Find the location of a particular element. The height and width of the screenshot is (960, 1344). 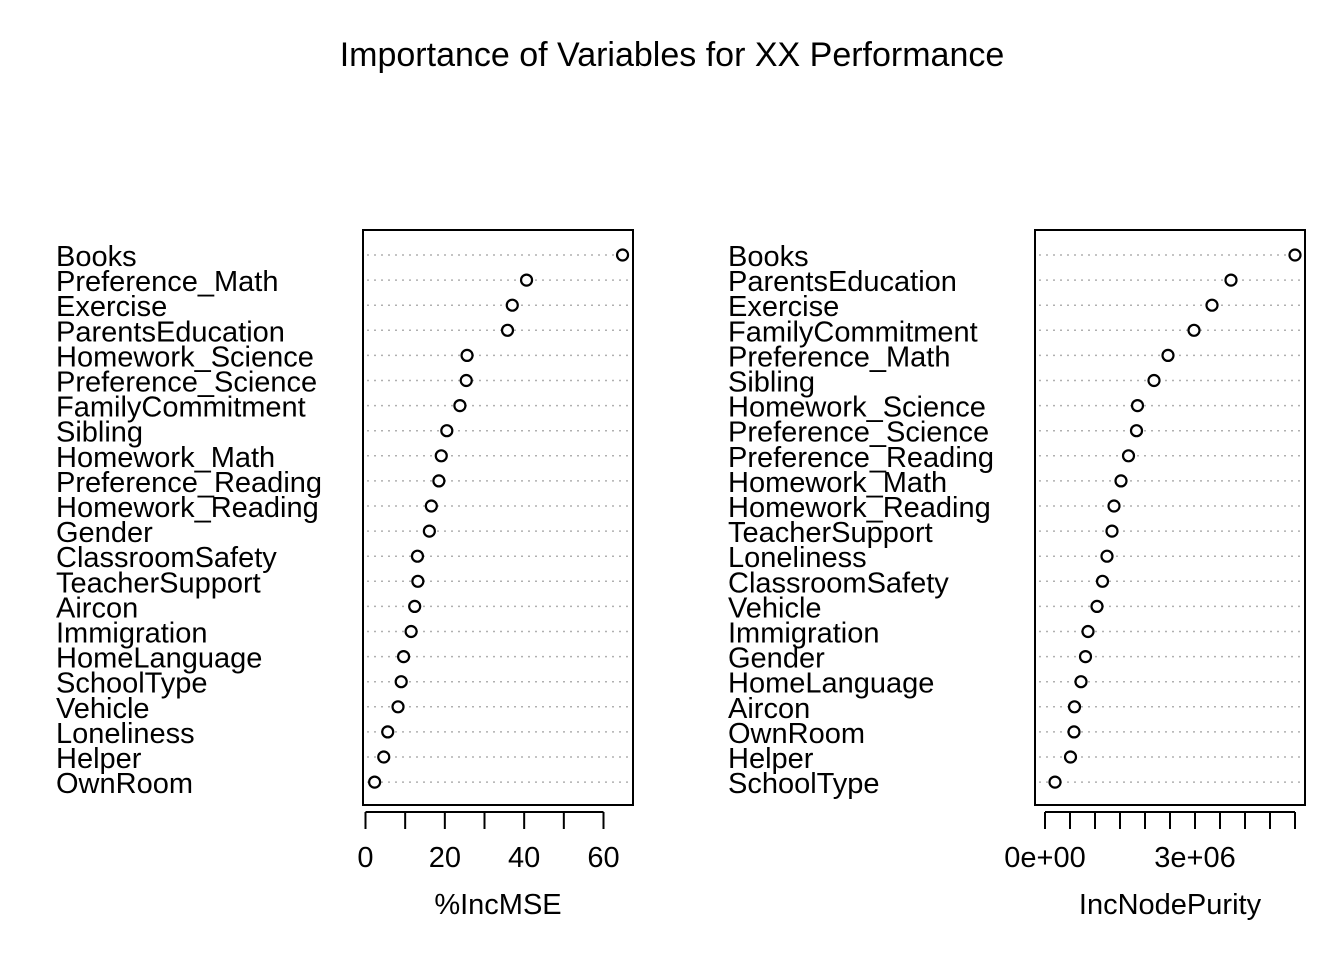

x-axis-title: %IncMSE is located at coordinates (497, 905).